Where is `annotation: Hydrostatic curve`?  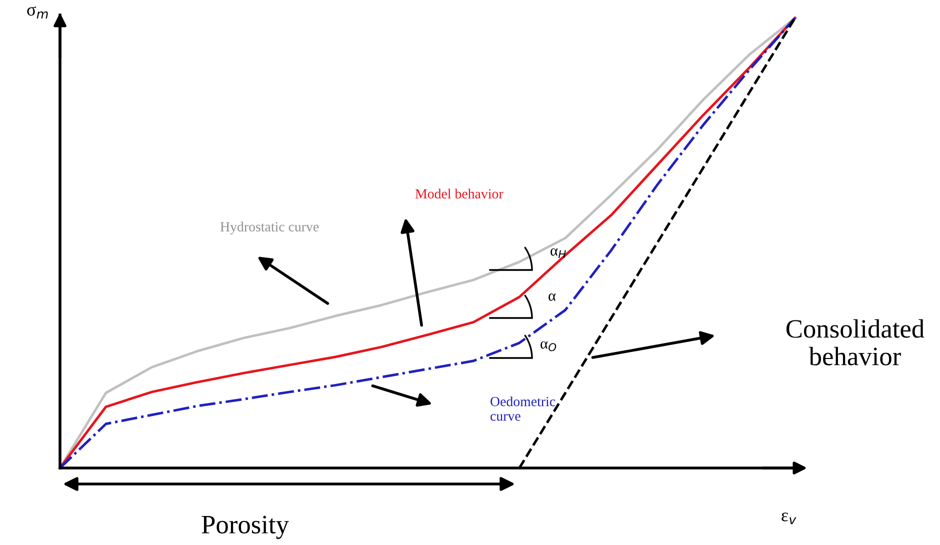
annotation: Hydrostatic curve is located at coordinates (269, 228).